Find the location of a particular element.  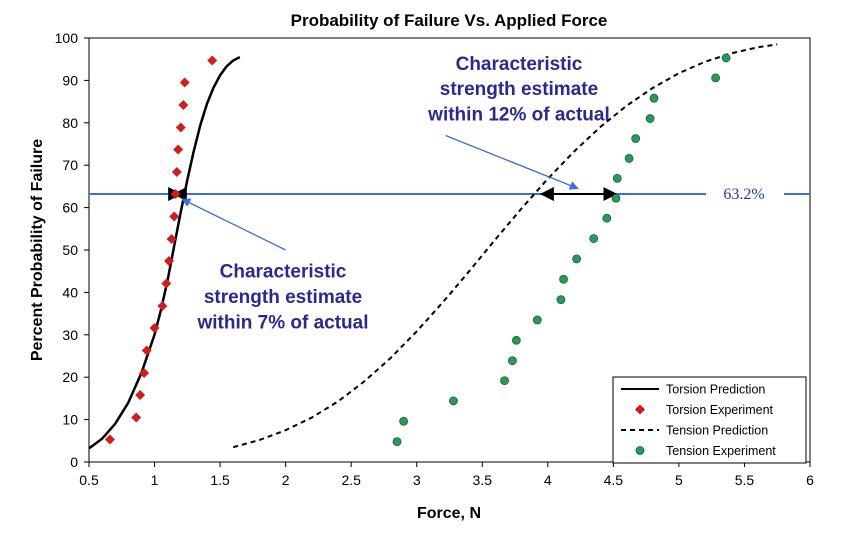

y-tick-label: 70 is located at coordinates (70, 165).